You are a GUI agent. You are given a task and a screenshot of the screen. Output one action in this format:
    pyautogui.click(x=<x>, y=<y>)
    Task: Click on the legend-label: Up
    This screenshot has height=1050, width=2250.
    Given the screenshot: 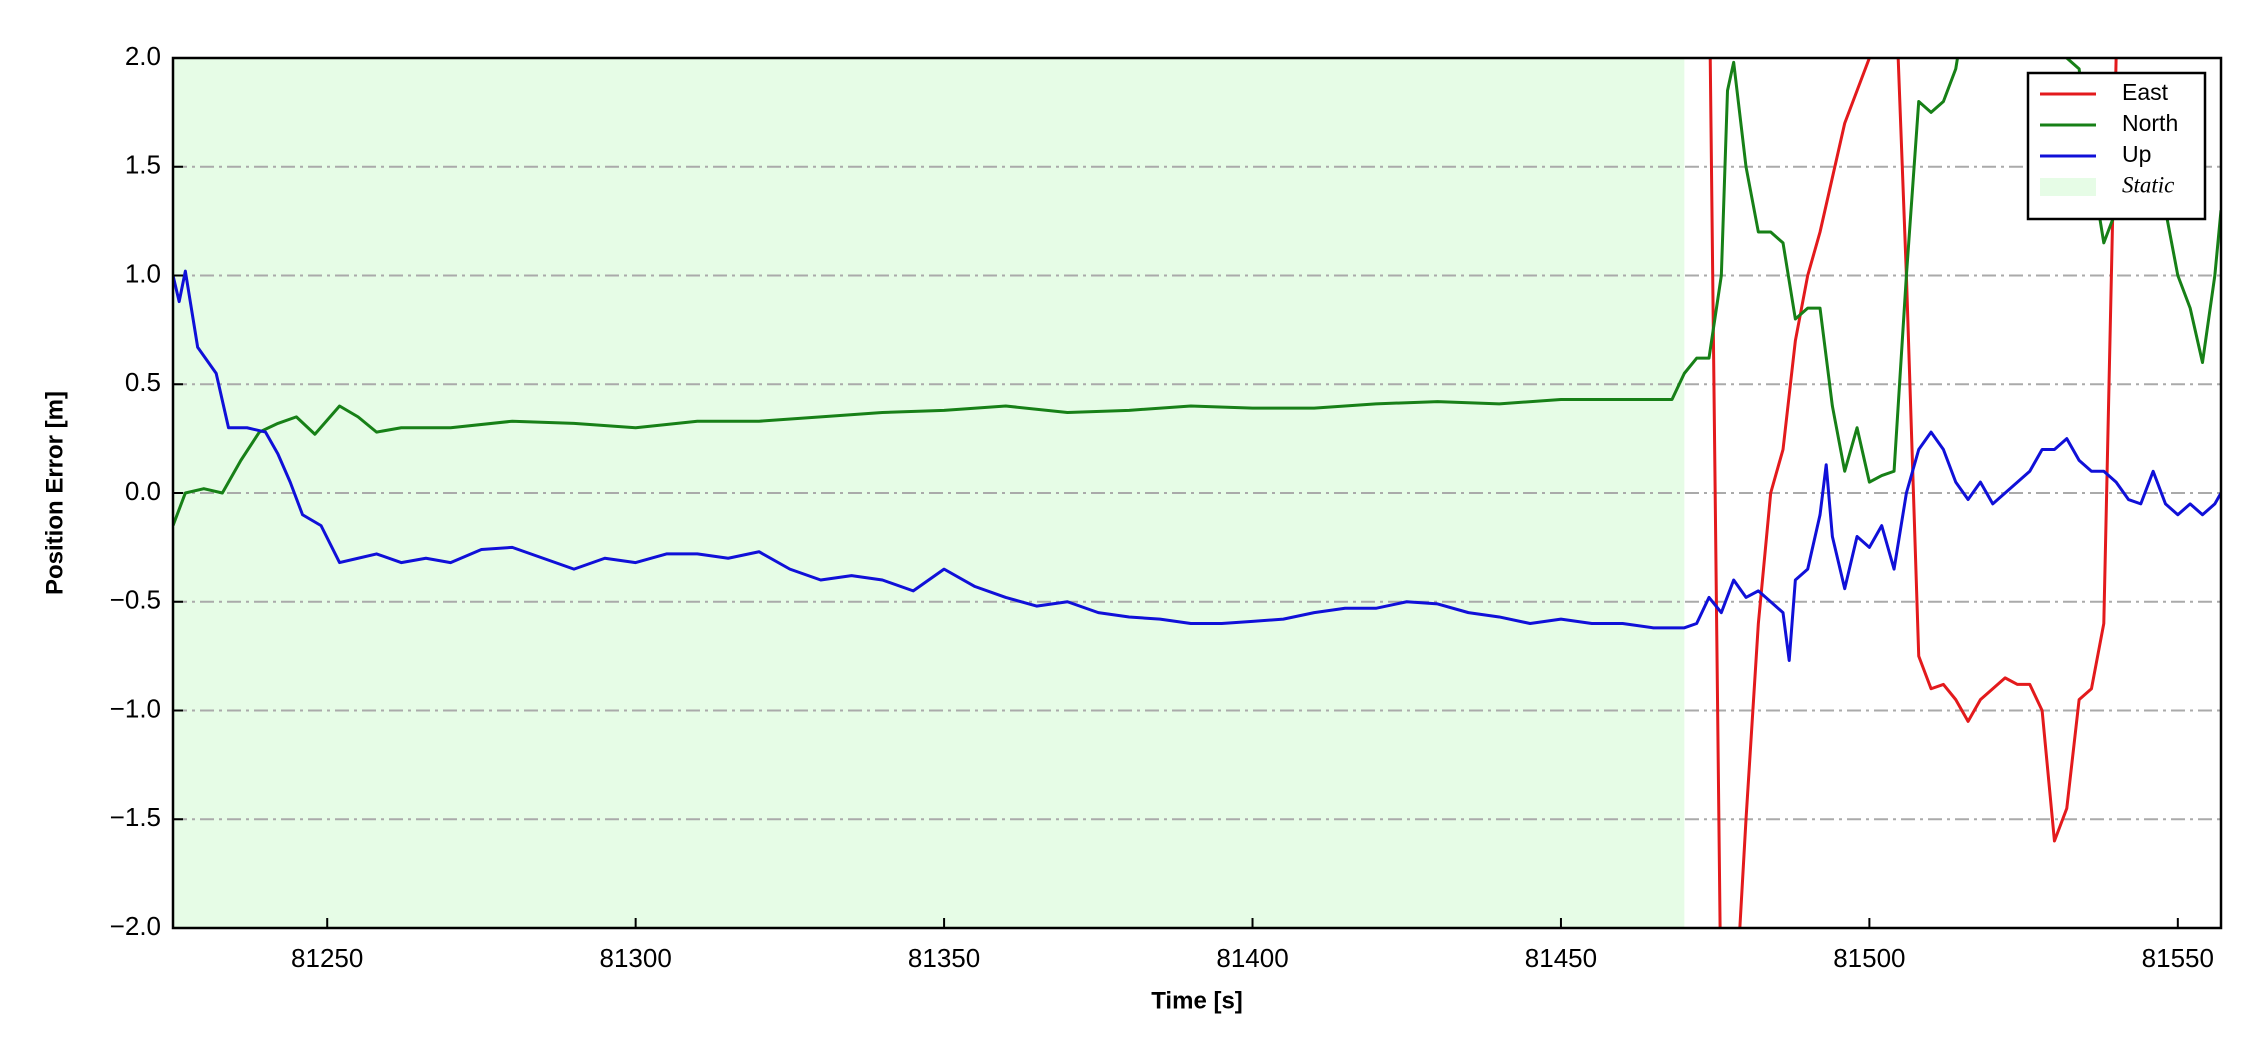 What is the action you would take?
    pyautogui.click(x=2136, y=154)
    